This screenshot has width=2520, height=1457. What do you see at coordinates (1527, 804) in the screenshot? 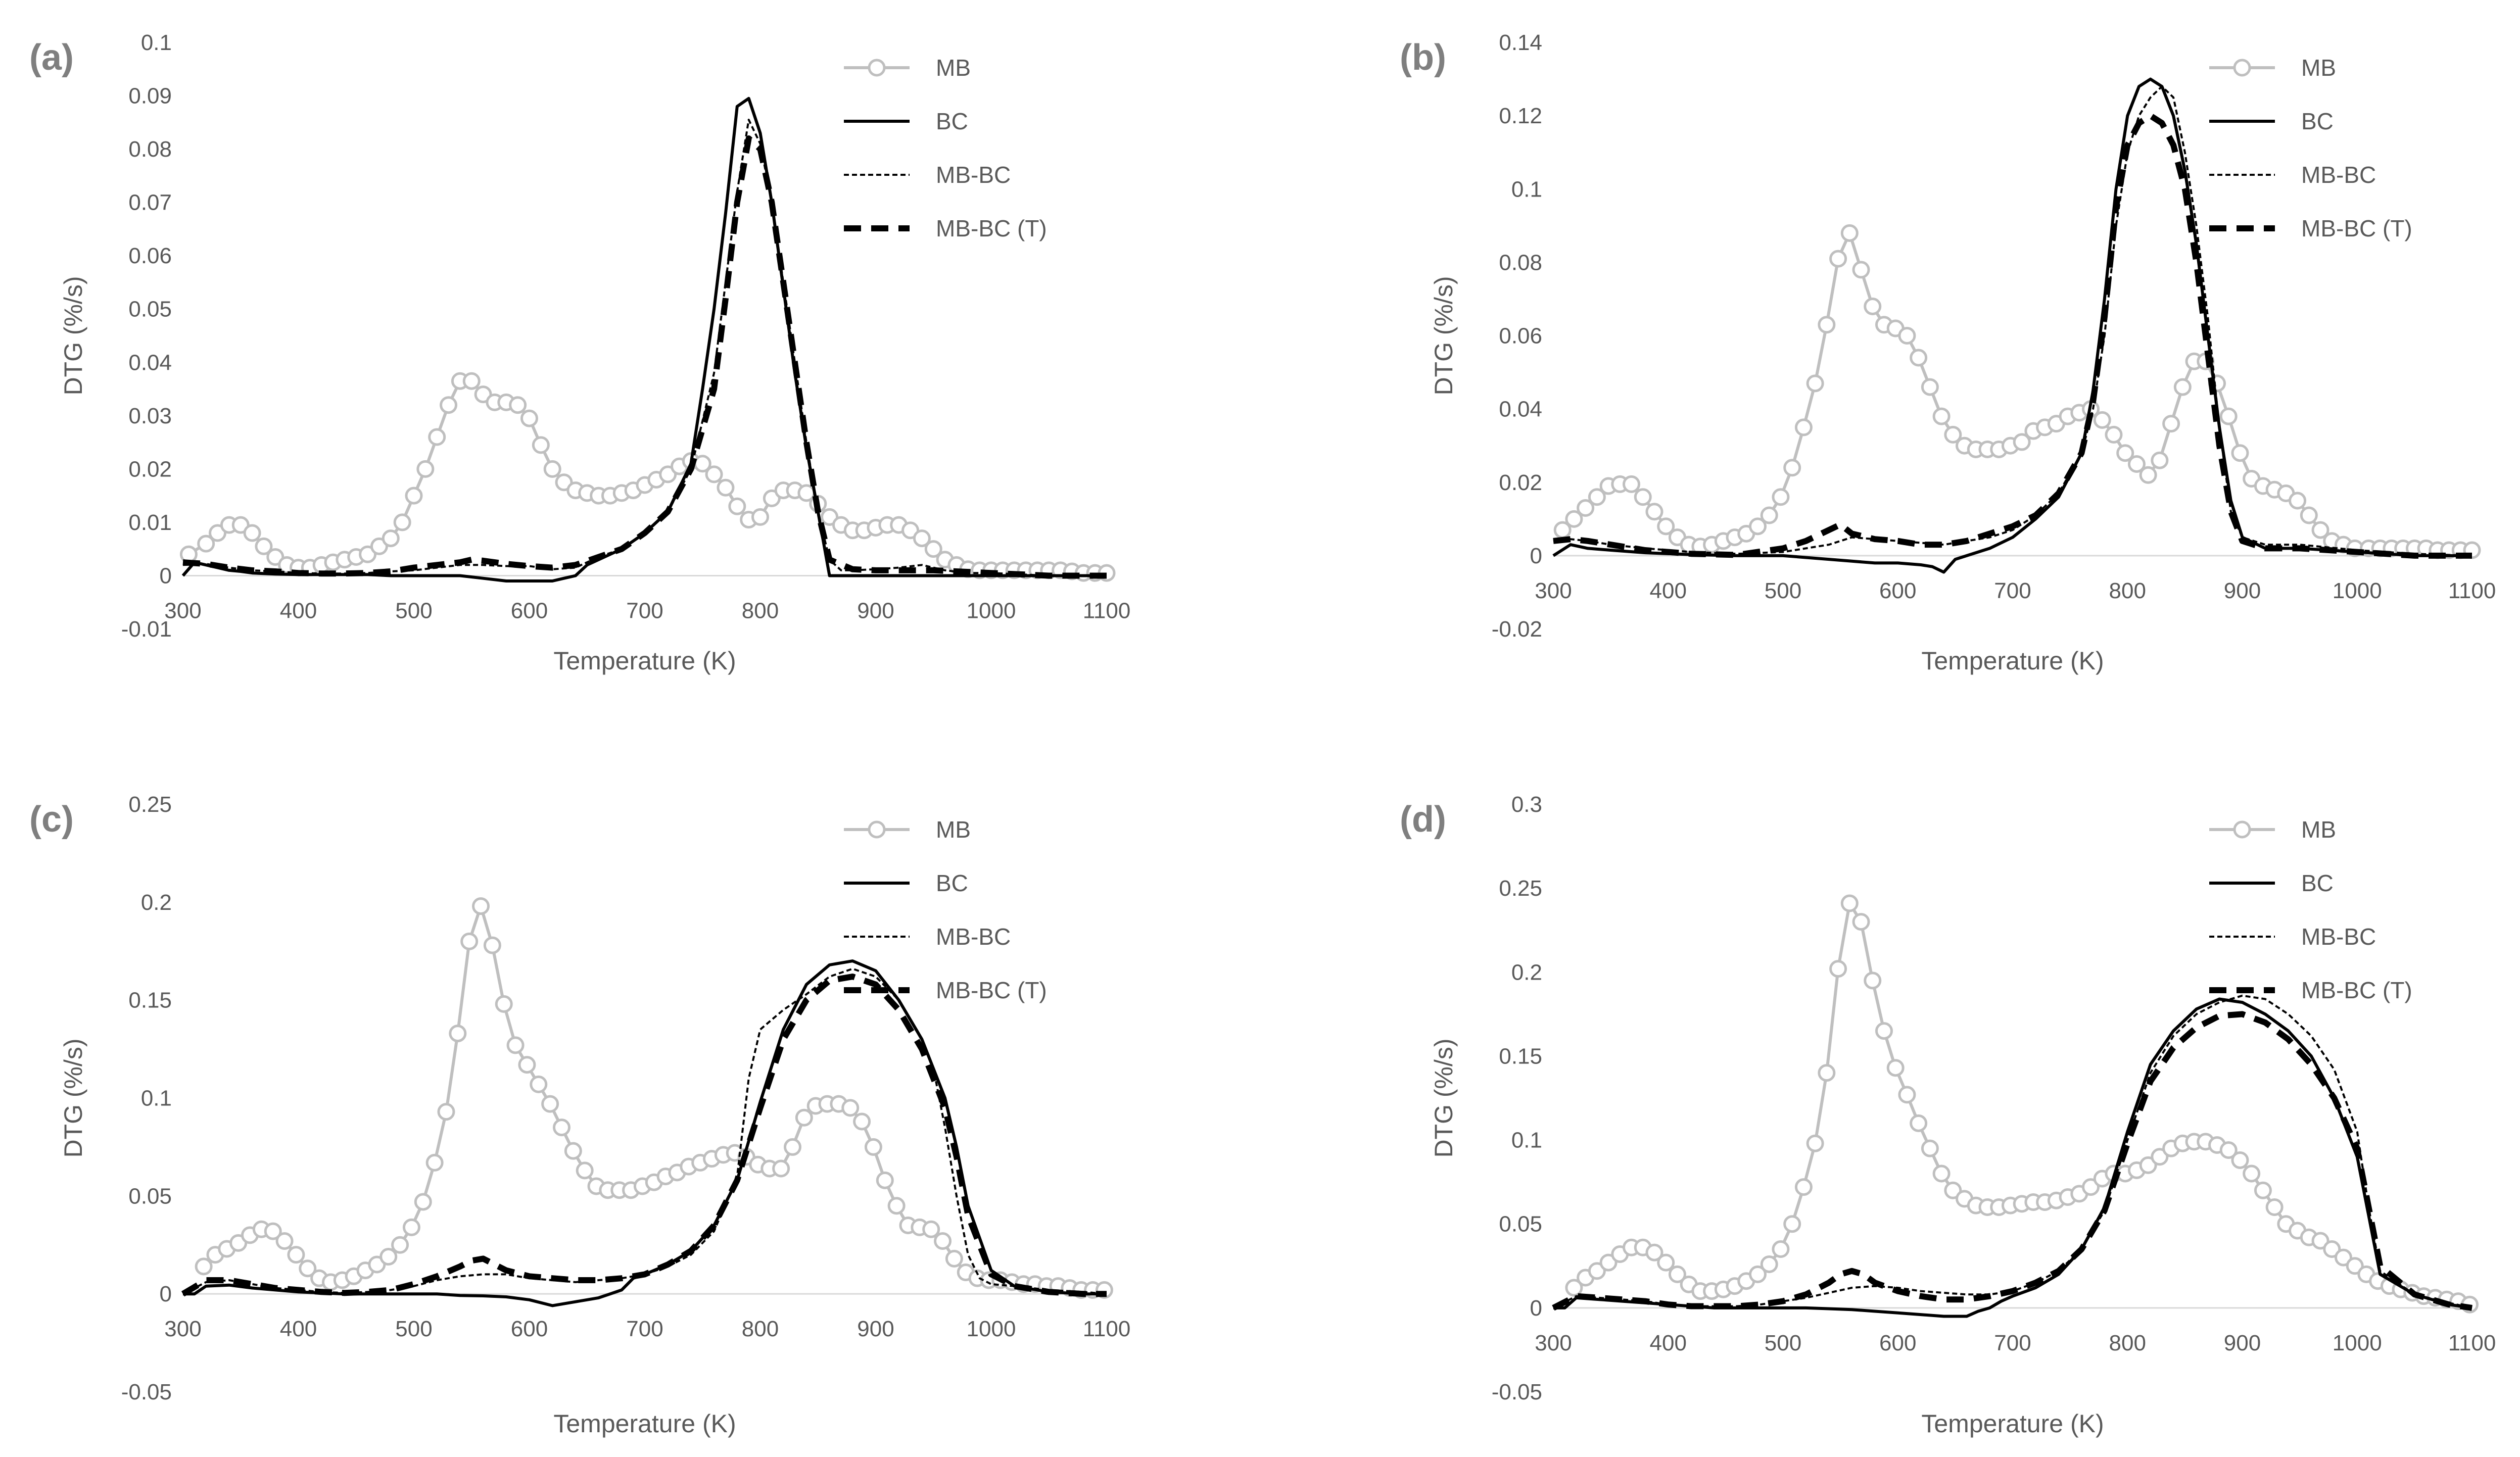
I see `y-tick-label: 0.3` at bounding box center [1527, 804].